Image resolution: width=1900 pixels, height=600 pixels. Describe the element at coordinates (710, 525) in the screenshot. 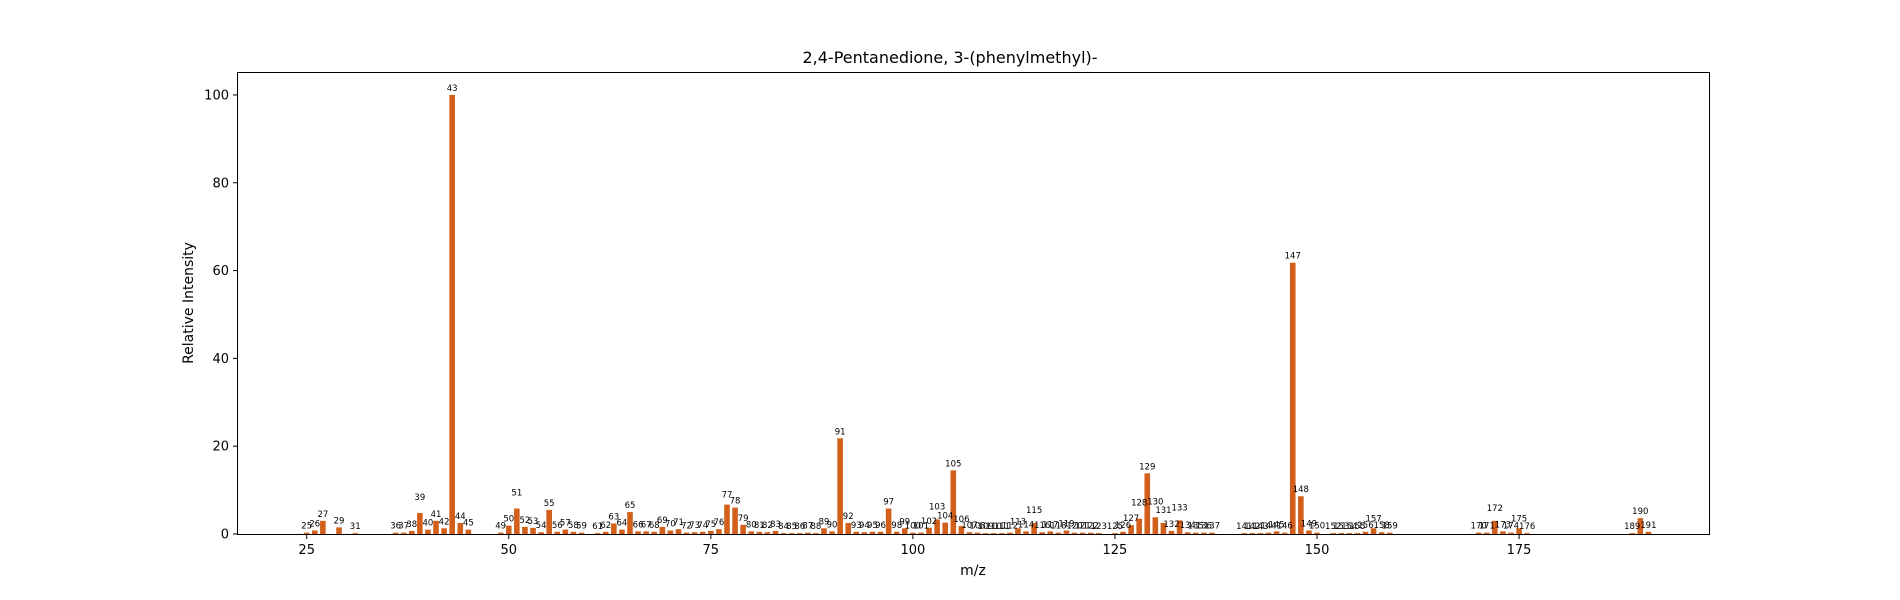

I see `bar-label-mz-75: 75` at that location.